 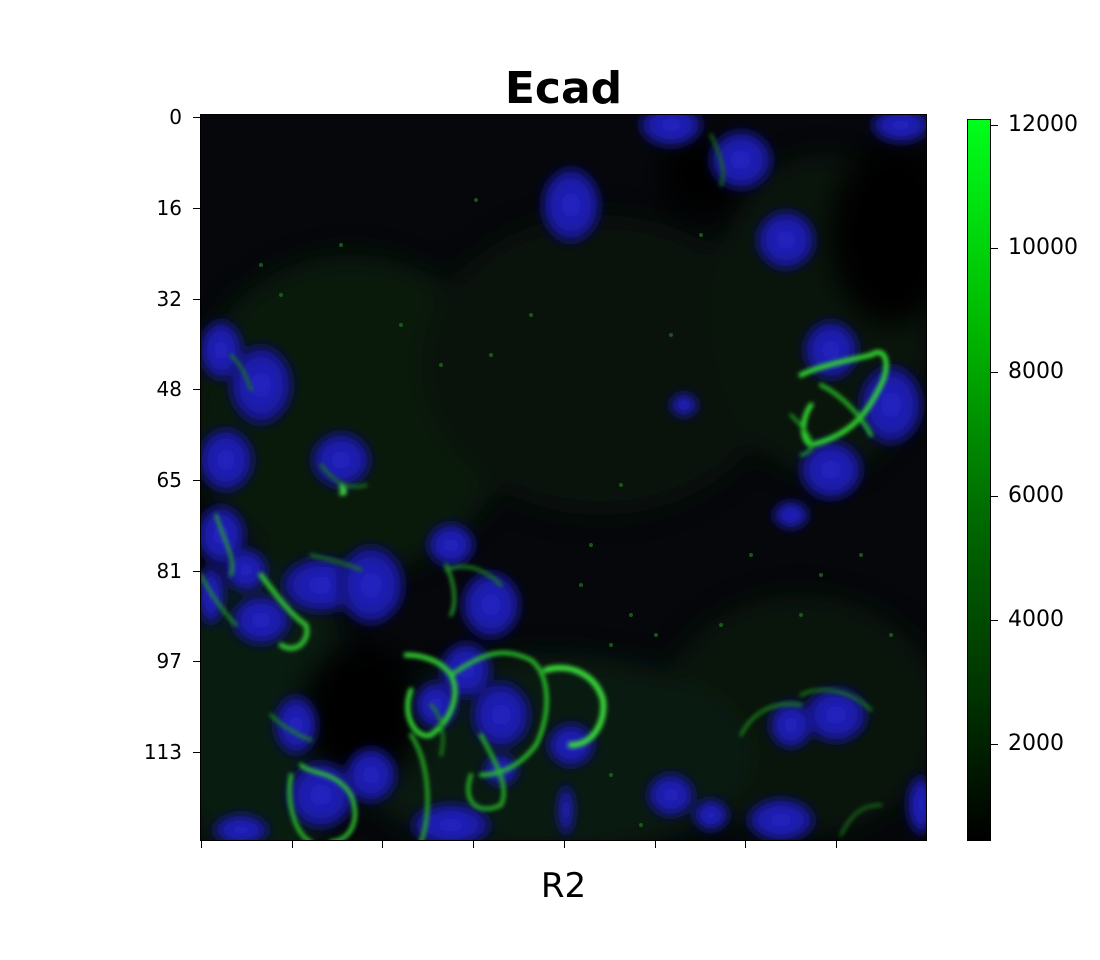 What do you see at coordinates (1043, 247) in the screenshot?
I see `colorbar-tick-label: 10000` at bounding box center [1043, 247].